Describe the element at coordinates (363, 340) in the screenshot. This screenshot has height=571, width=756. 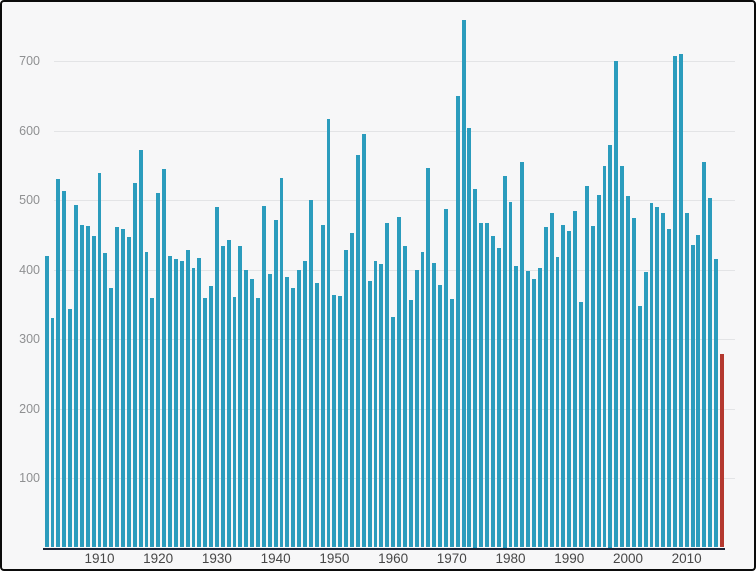
I see `bar-1955` at that location.